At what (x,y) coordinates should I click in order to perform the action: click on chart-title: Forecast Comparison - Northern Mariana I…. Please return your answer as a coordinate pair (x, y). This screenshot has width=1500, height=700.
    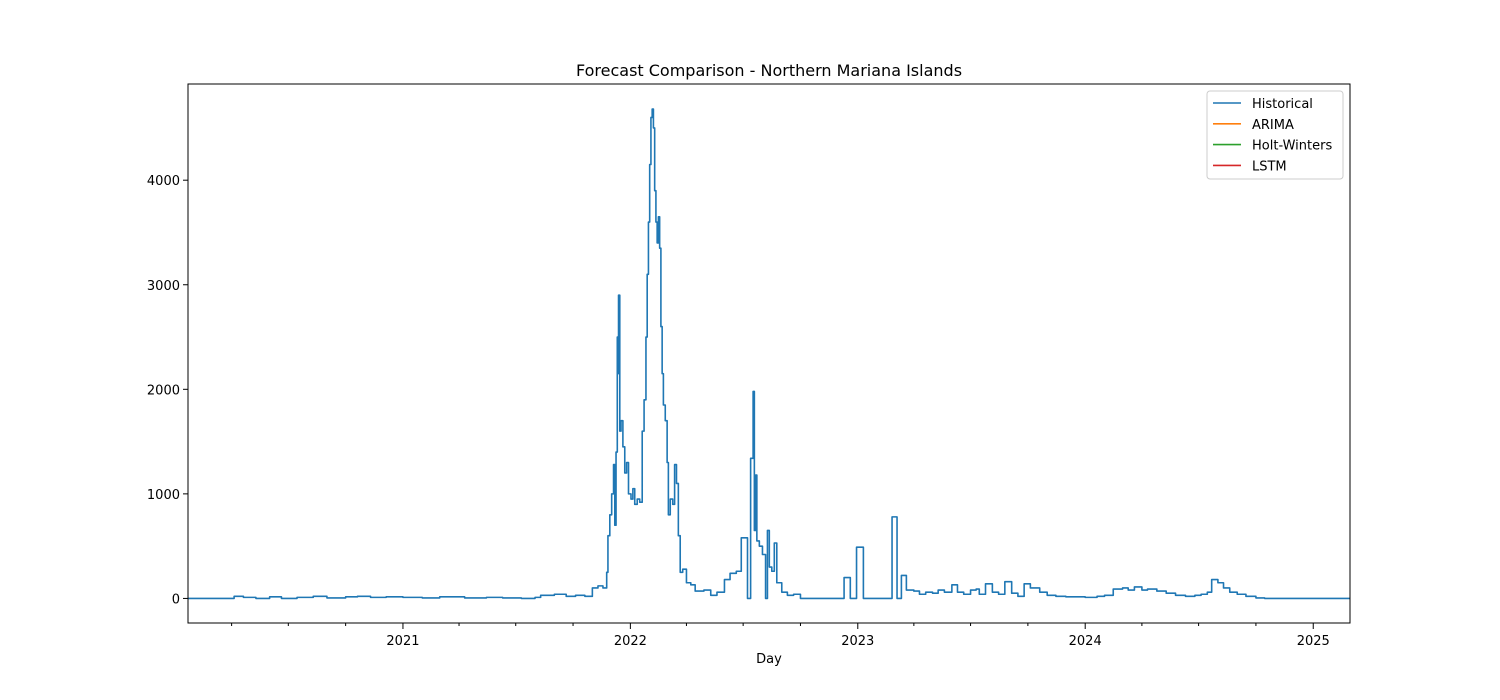
    Looking at the image, I should click on (769, 70).